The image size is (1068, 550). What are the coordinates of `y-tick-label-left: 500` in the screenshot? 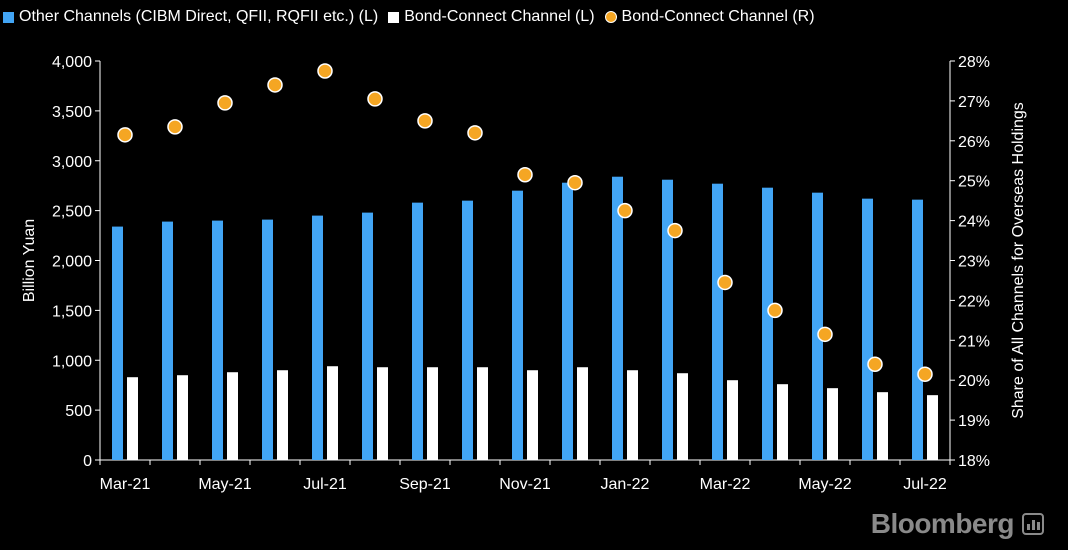 It's located at (78, 411).